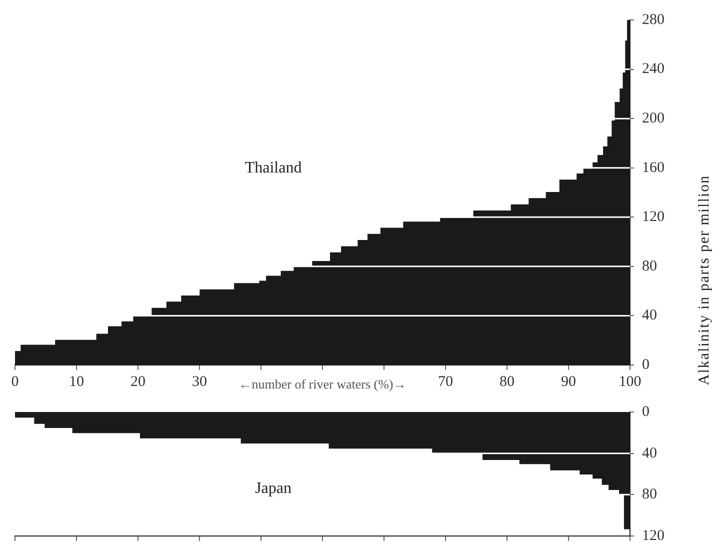 This screenshot has width=721, height=553. I want to click on y-tick-label: 200, so click(653, 118).